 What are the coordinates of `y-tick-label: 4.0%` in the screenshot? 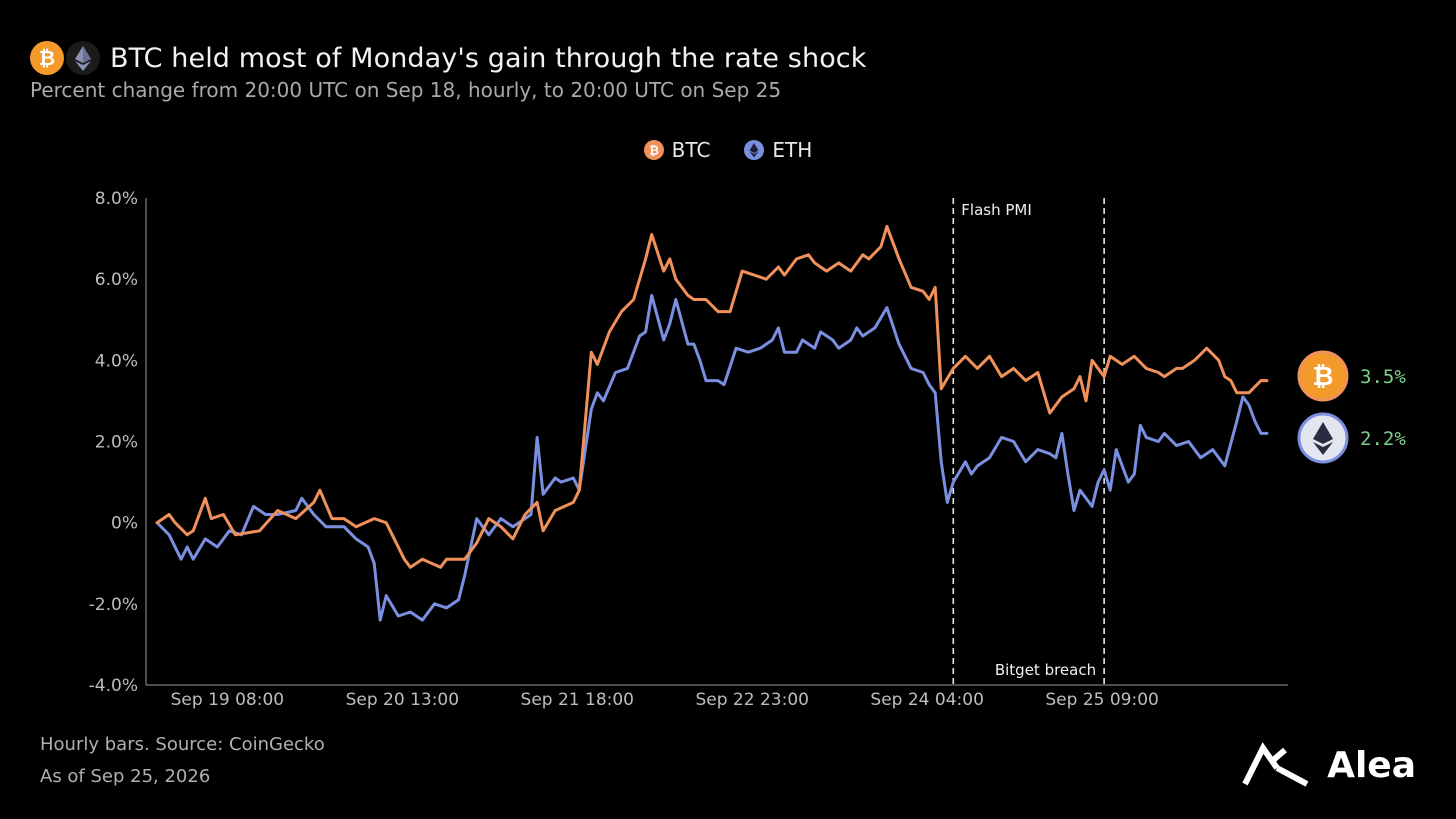 It's located at (116, 361).